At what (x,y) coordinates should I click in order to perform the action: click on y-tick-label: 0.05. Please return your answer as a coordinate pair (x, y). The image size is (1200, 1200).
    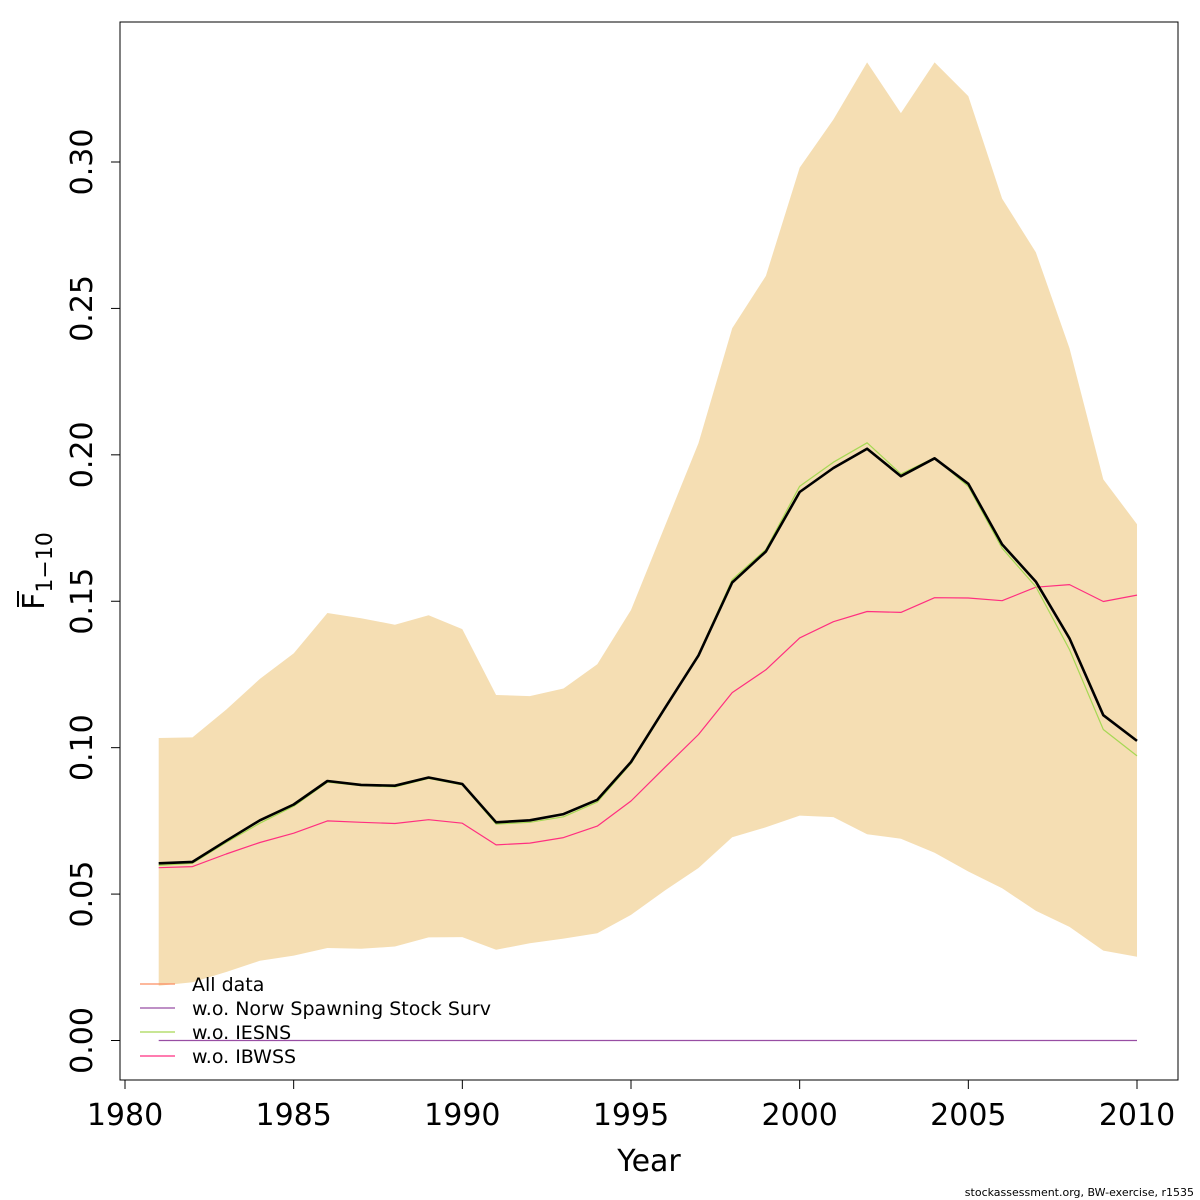
    Looking at the image, I should click on (82, 894).